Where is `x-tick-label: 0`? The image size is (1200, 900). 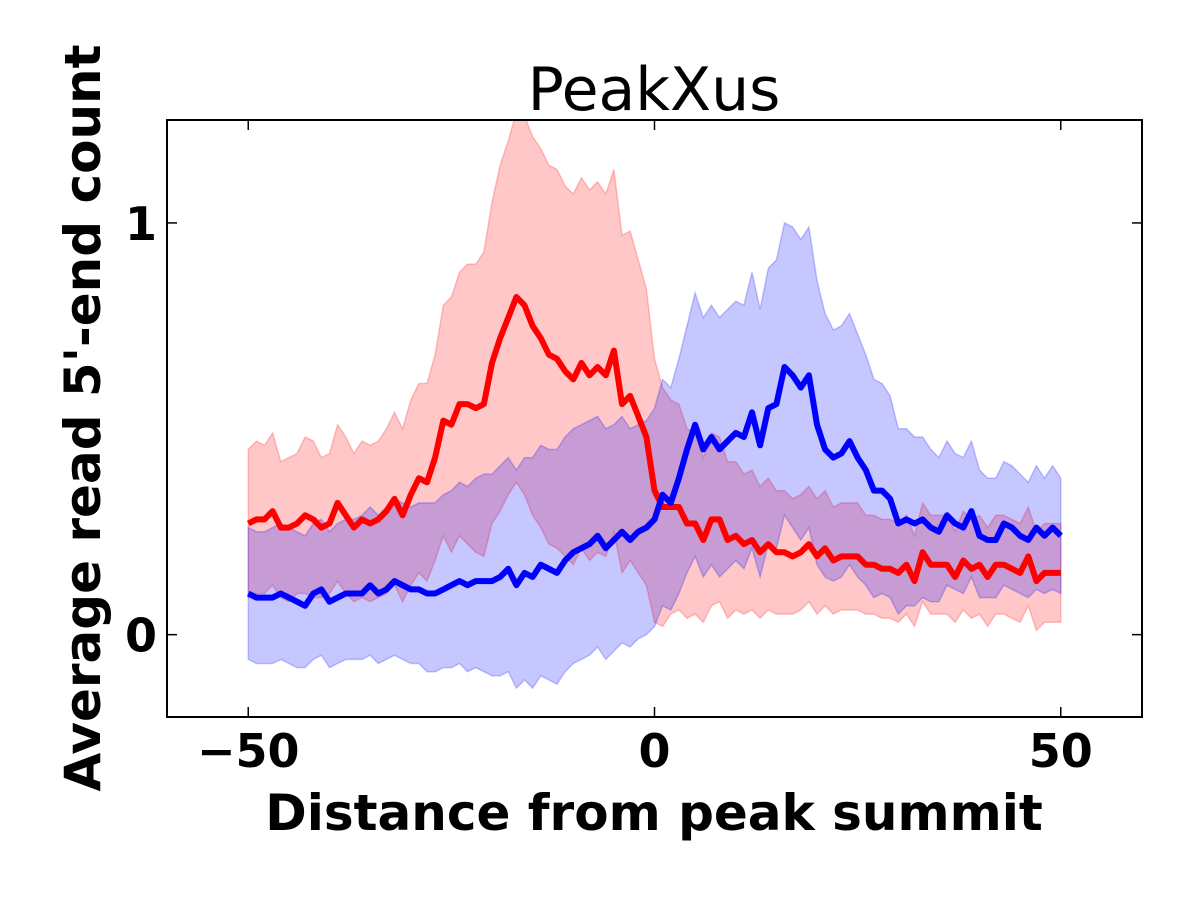 x-tick-label: 0 is located at coordinates (654, 751).